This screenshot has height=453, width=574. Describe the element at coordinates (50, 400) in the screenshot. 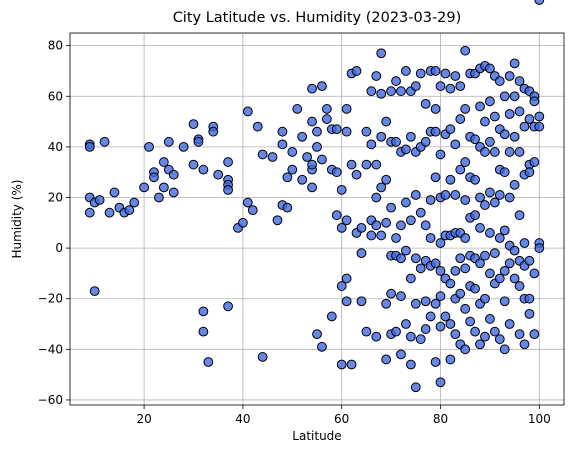

I see `y-tick-label: −60` at that location.